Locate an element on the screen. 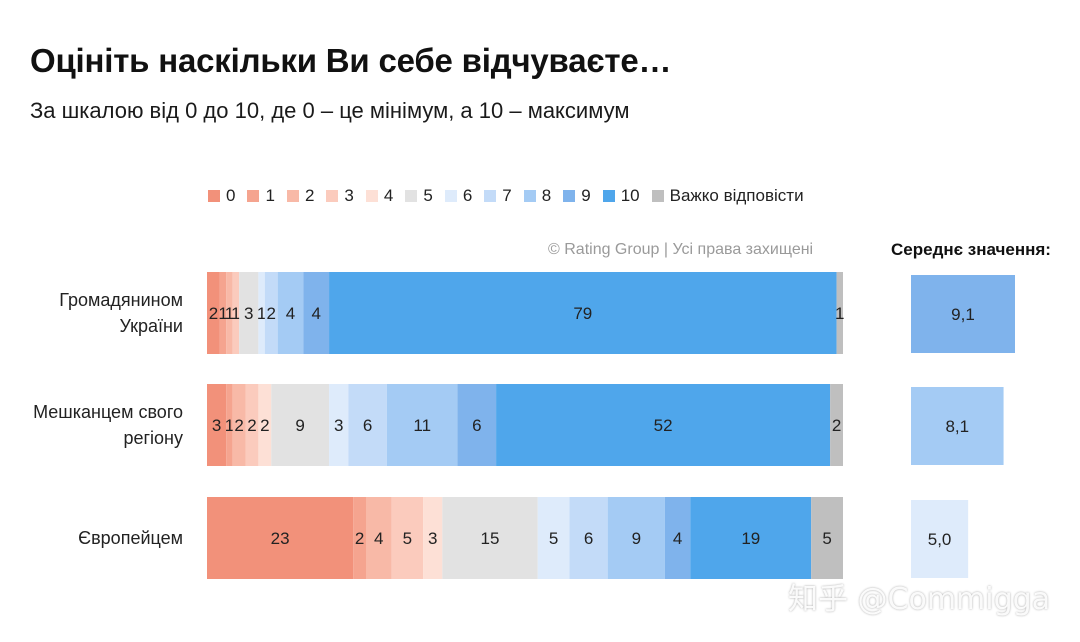 Image resolution: width=1080 pixels, height=642 pixels. data-label: 52 is located at coordinates (663, 425).